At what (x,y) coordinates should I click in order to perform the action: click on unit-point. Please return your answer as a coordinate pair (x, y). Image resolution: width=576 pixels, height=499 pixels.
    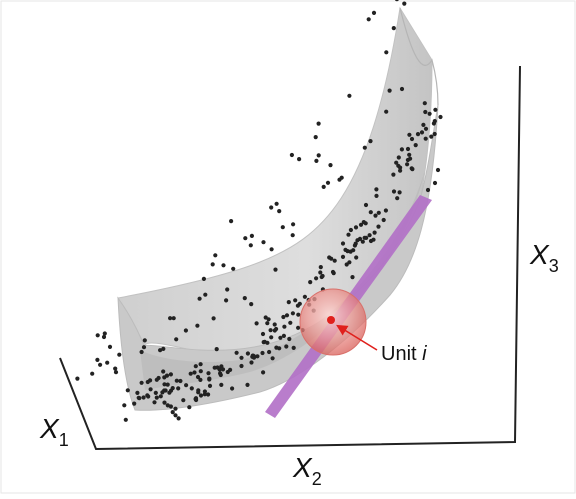
    Looking at the image, I should click on (331, 320).